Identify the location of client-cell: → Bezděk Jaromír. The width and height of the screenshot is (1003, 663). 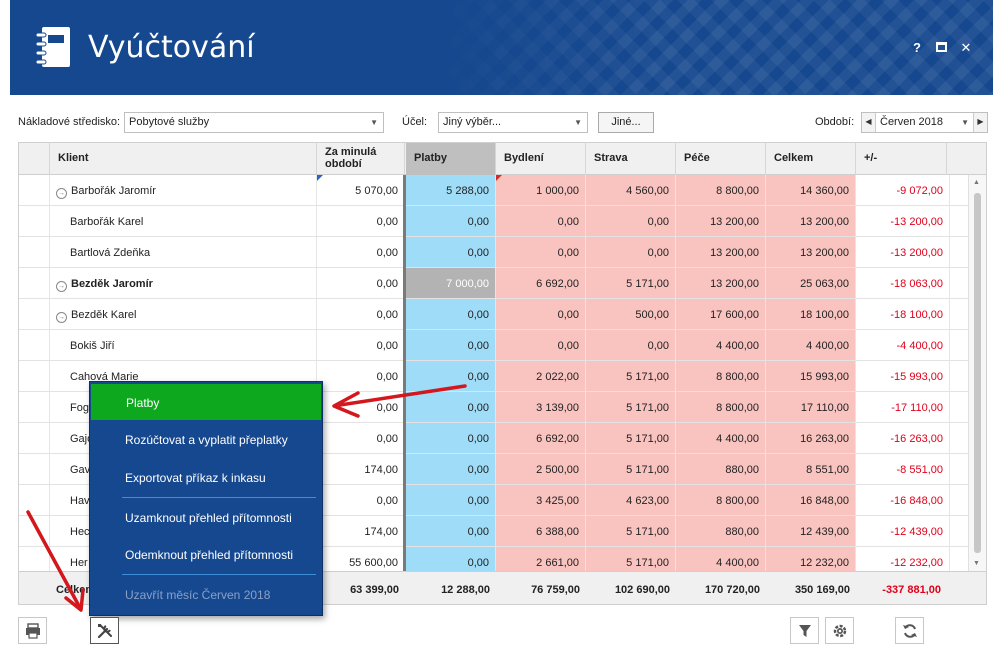
(183, 283).